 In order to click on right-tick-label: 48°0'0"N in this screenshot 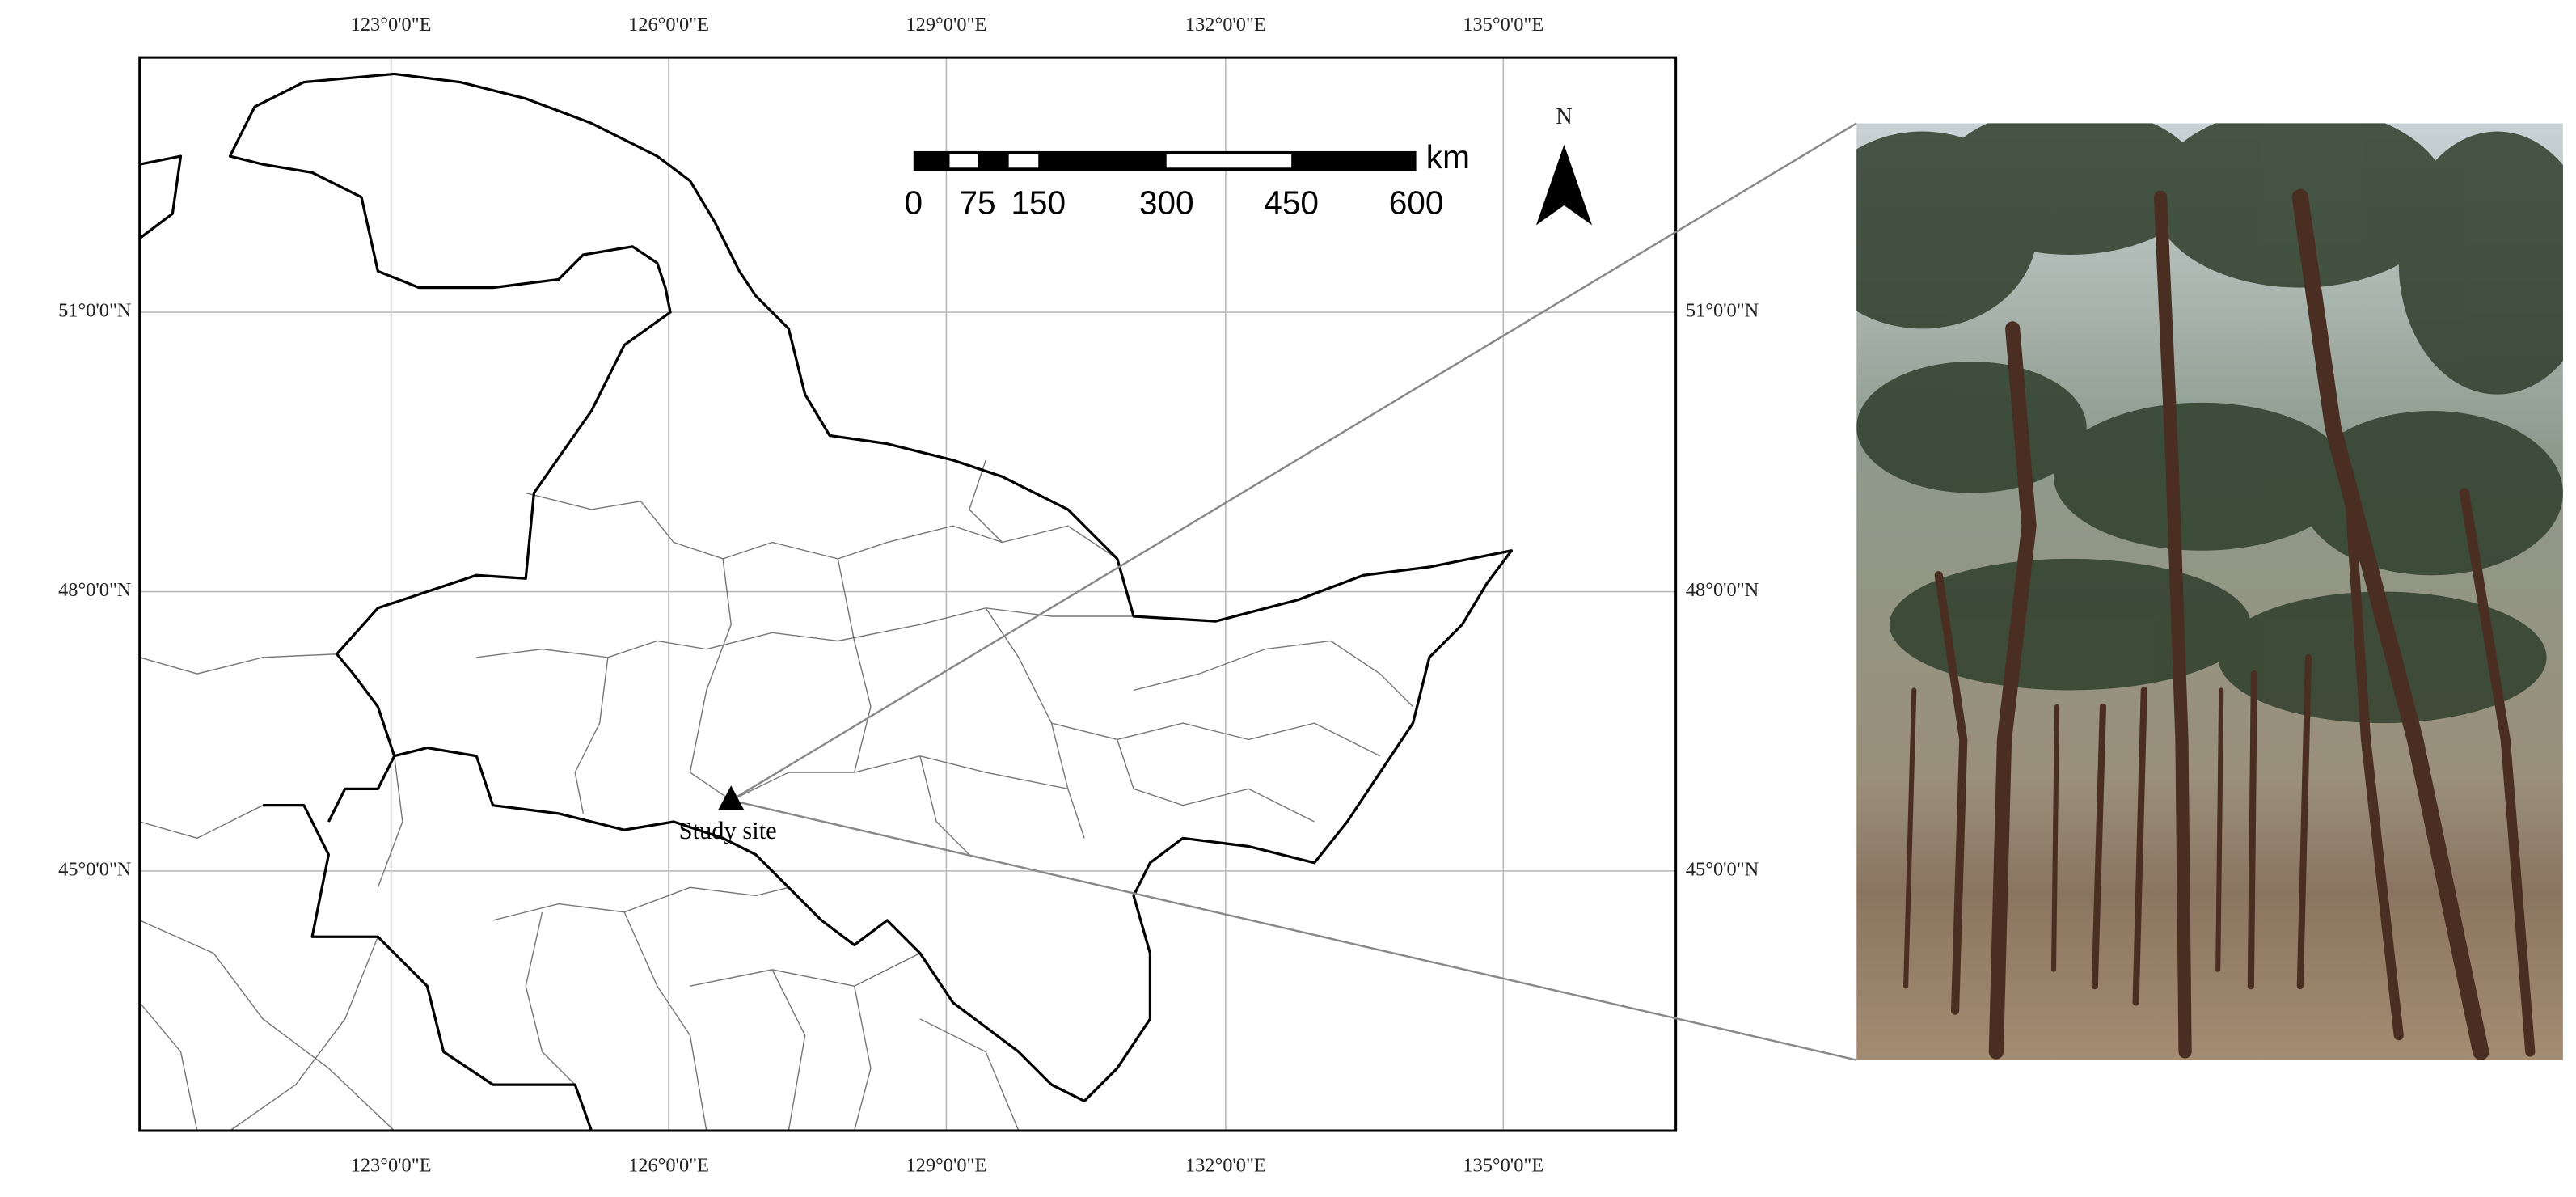, I will do `click(1722, 590)`.